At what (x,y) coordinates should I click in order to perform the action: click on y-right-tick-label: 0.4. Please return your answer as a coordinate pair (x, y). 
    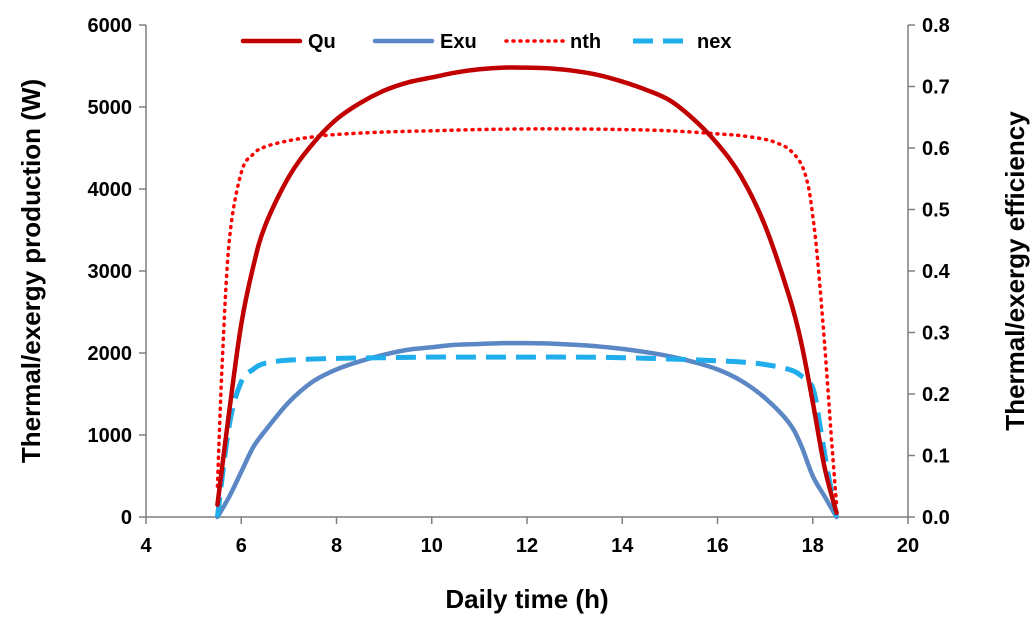
    Looking at the image, I should click on (936, 272).